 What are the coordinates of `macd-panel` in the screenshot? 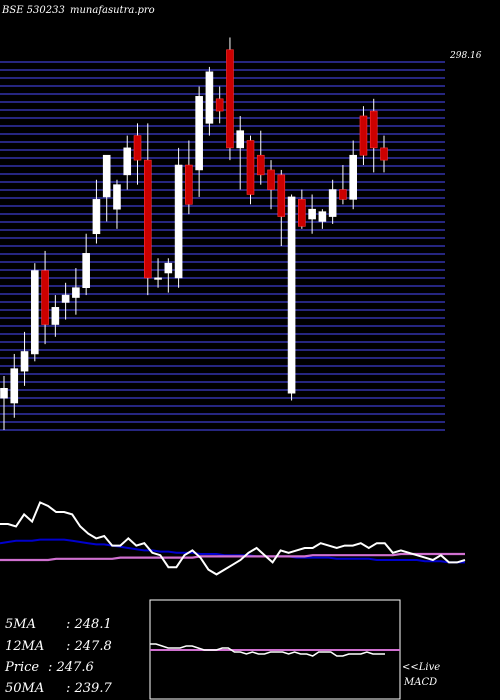 It's located at (275, 650).